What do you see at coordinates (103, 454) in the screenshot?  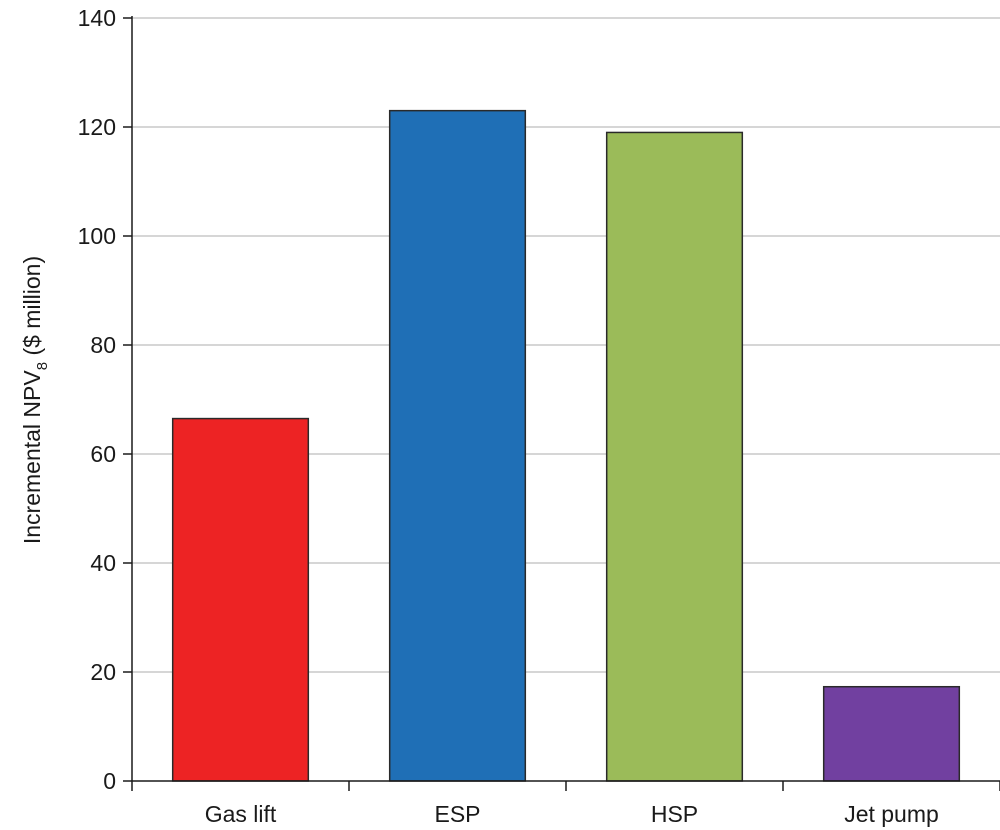 I see `y-tick-label: 60` at bounding box center [103, 454].